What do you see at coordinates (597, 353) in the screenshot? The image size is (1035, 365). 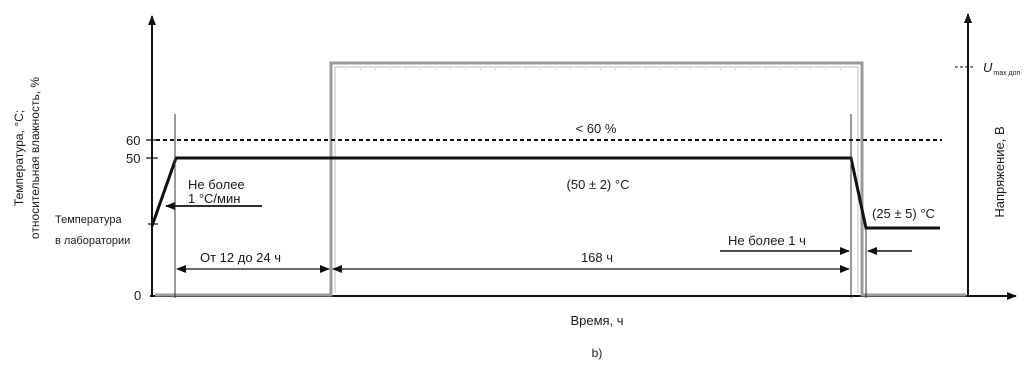 I see `figure-caption: b)` at bounding box center [597, 353].